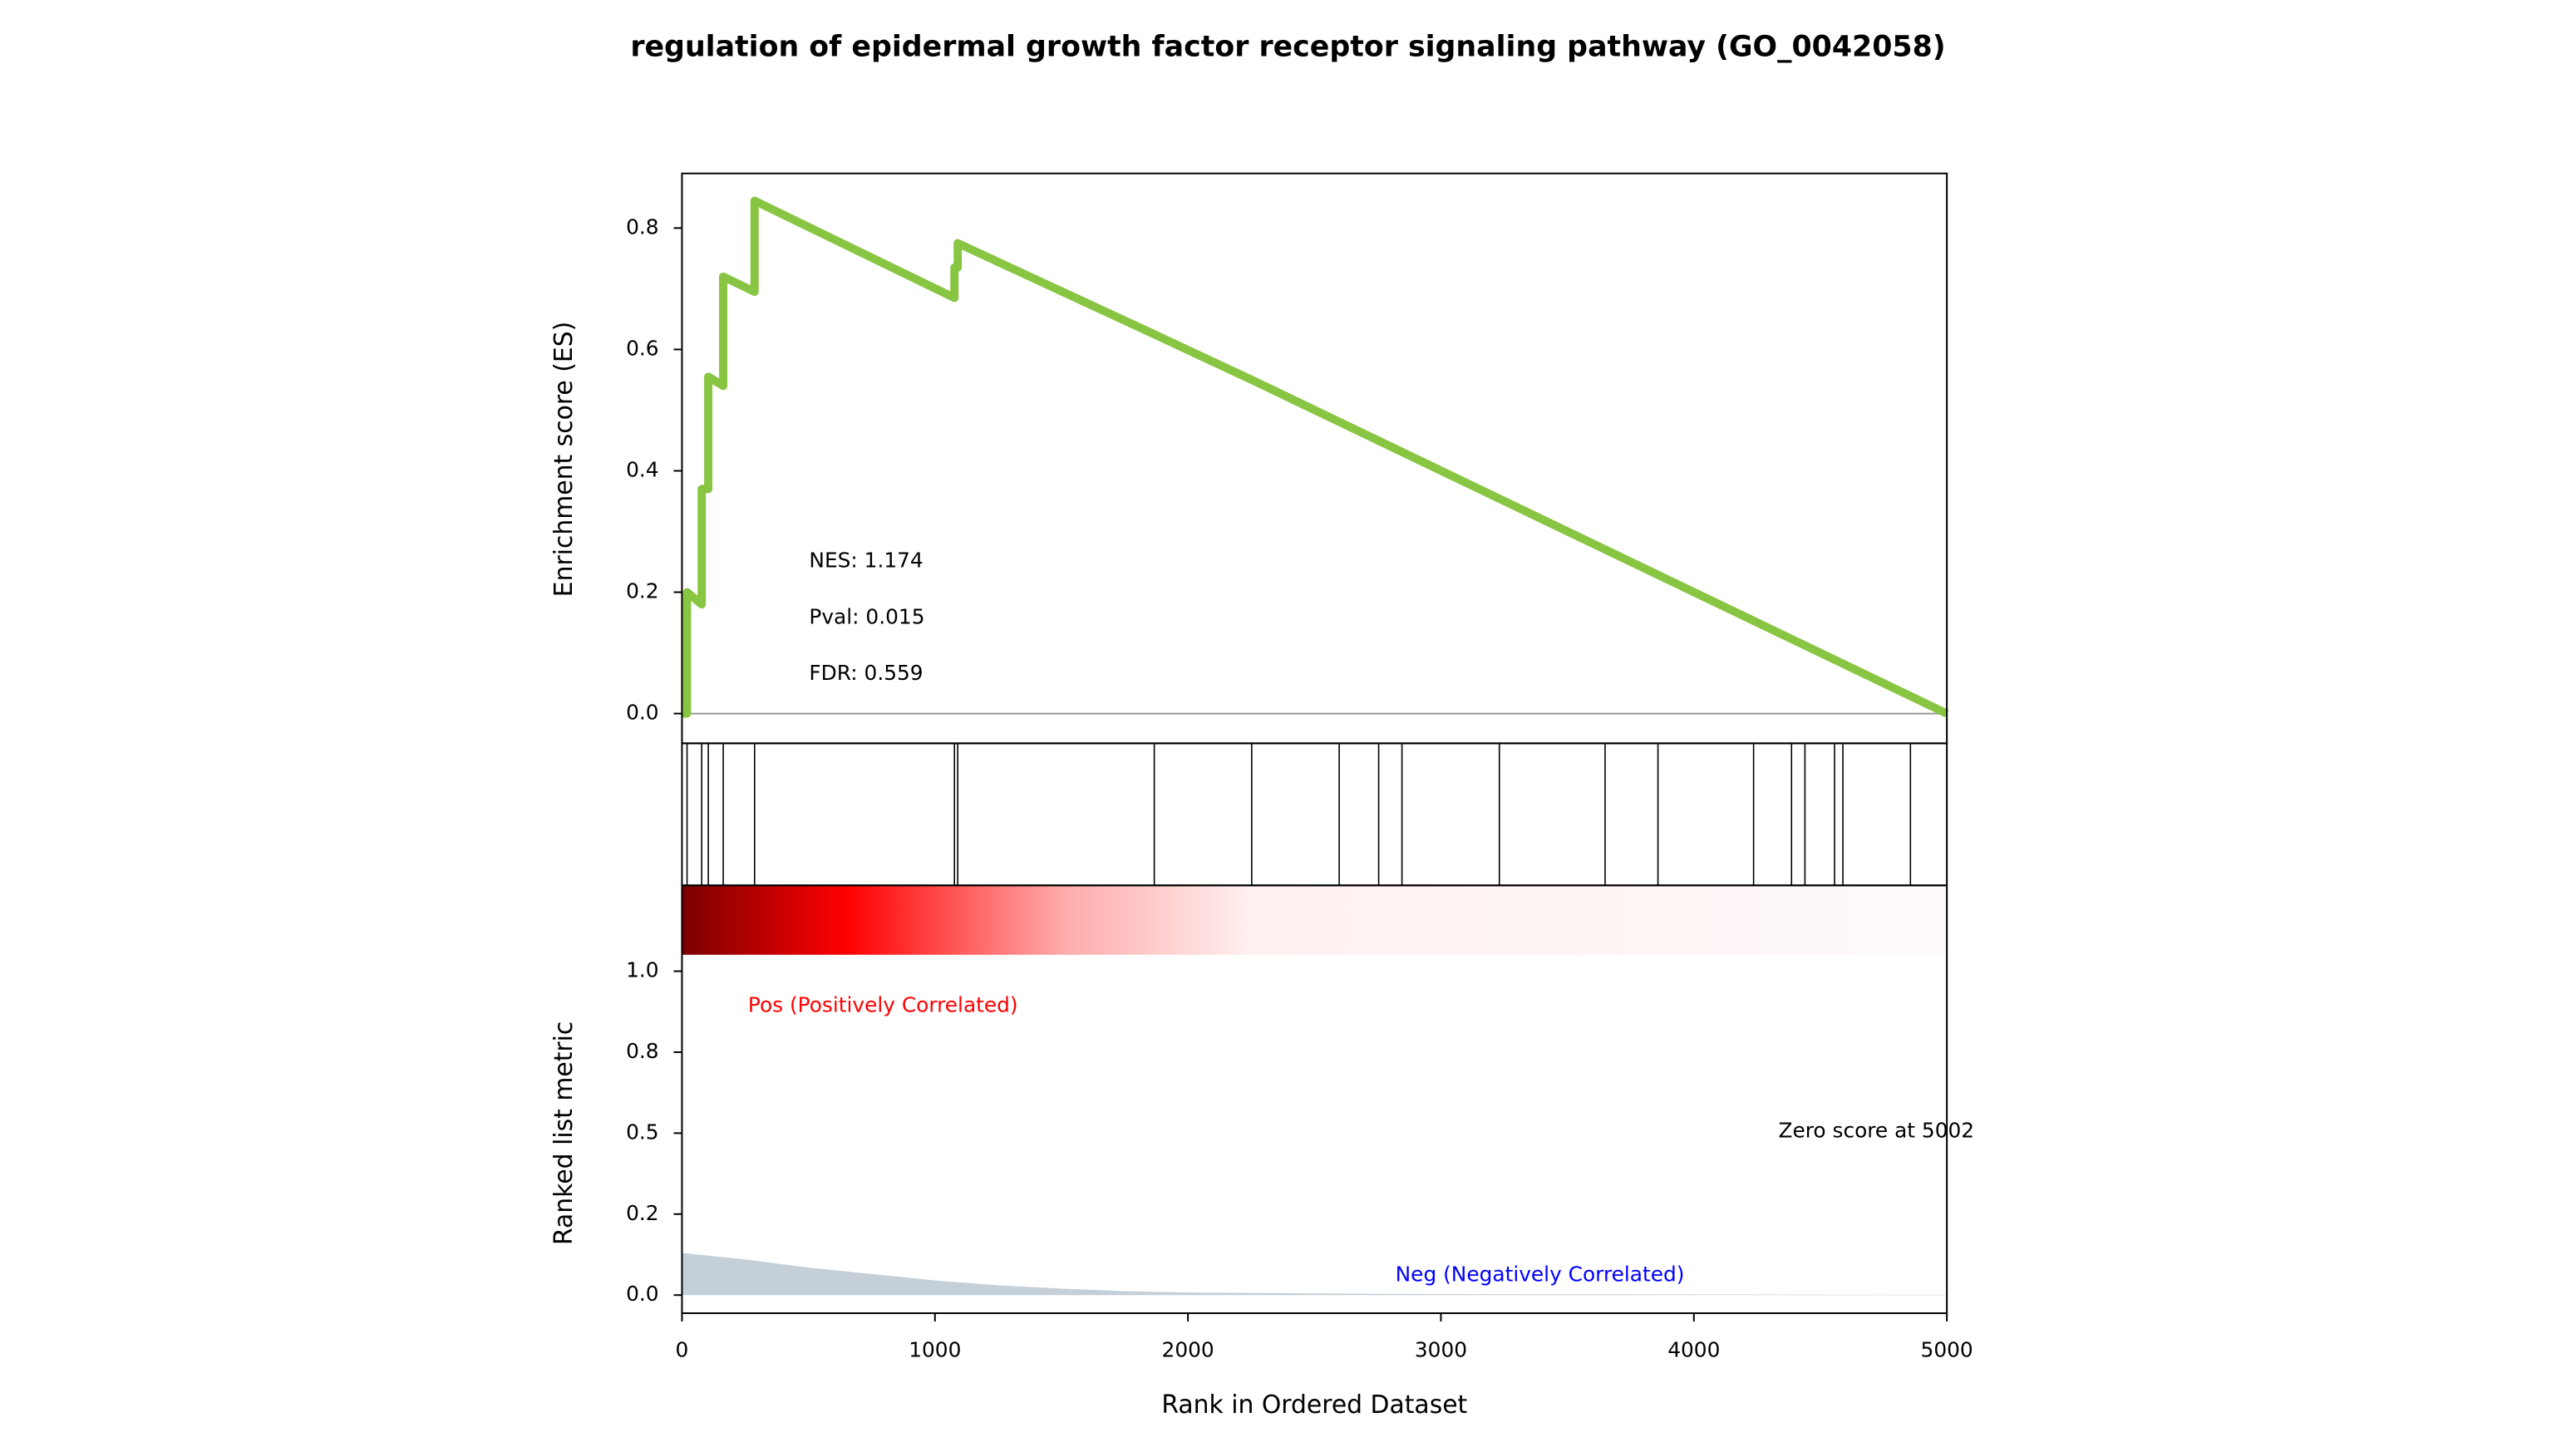  I want to click on y-tick-label: 0.5, so click(642, 1132).